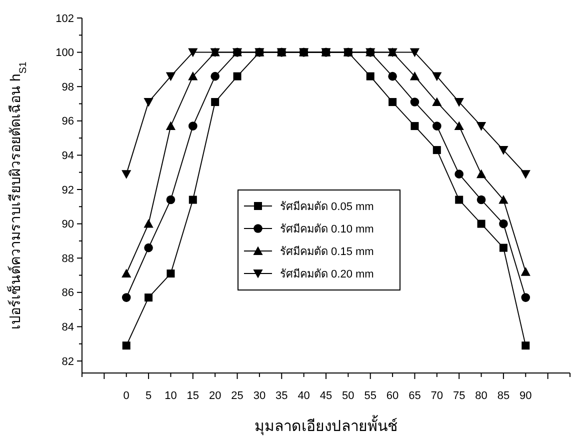  What do you see at coordinates (414, 396) in the screenshot?
I see `x-tick-label: 65` at bounding box center [414, 396].